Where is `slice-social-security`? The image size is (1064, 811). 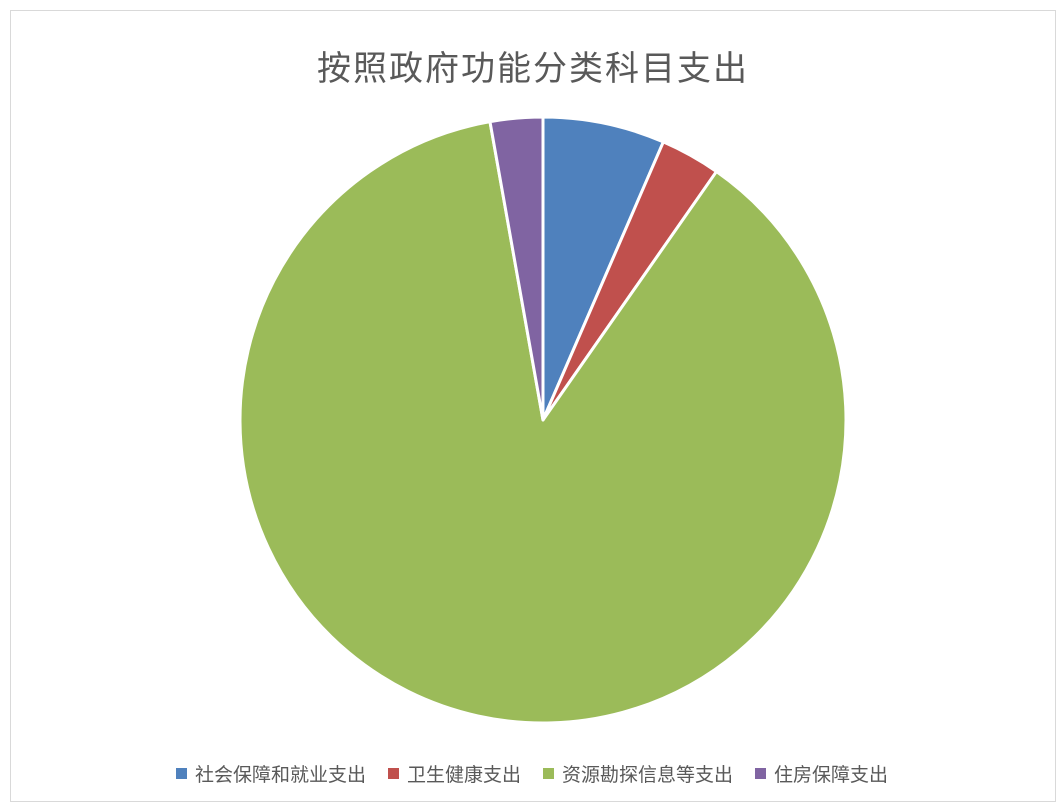 slice-social-security is located at coordinates (603, 268).